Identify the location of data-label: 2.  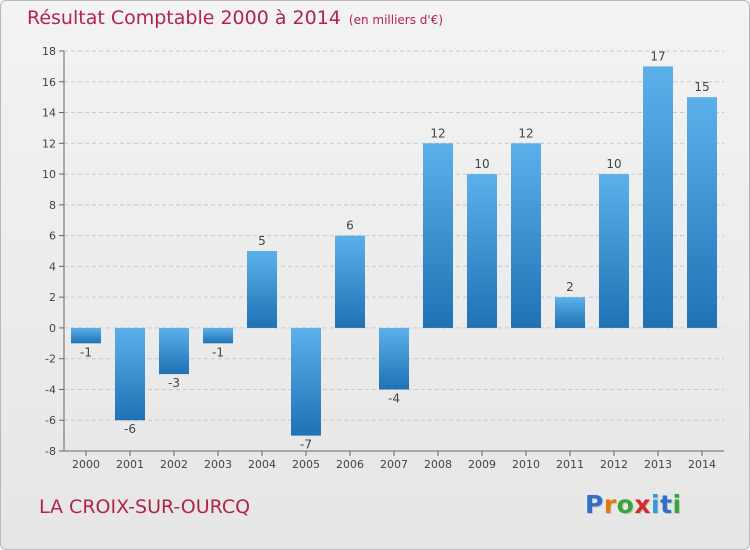
(570, 287).